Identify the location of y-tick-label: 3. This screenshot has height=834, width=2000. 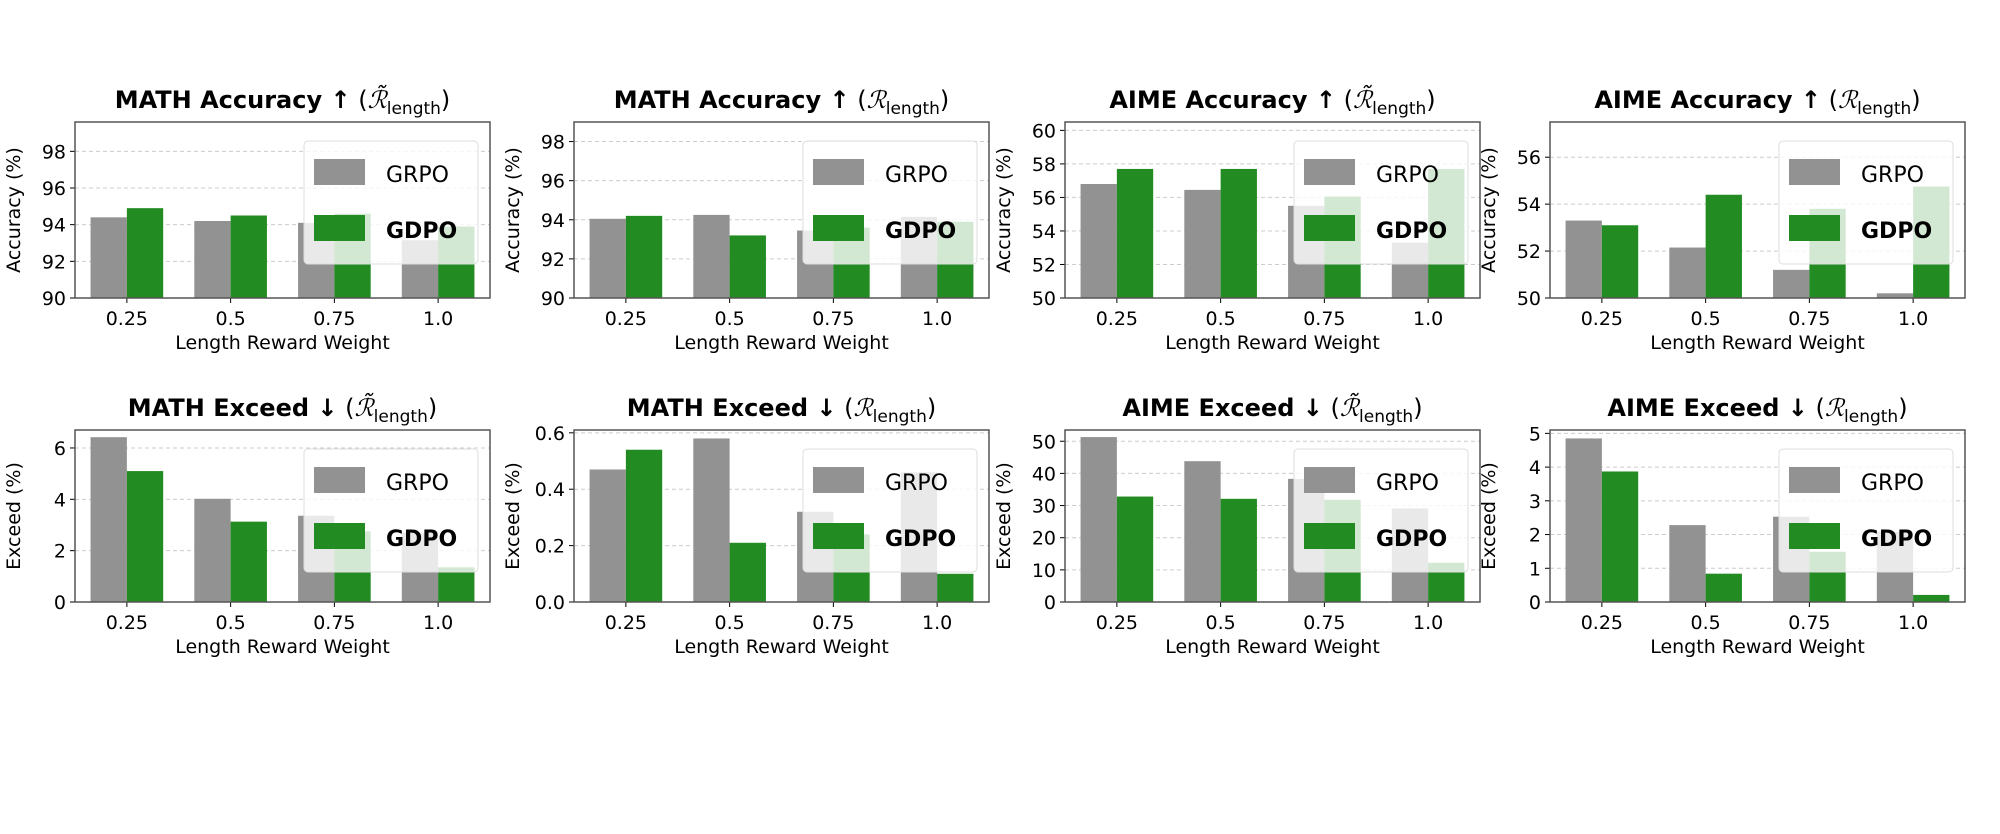
(1535, 502).